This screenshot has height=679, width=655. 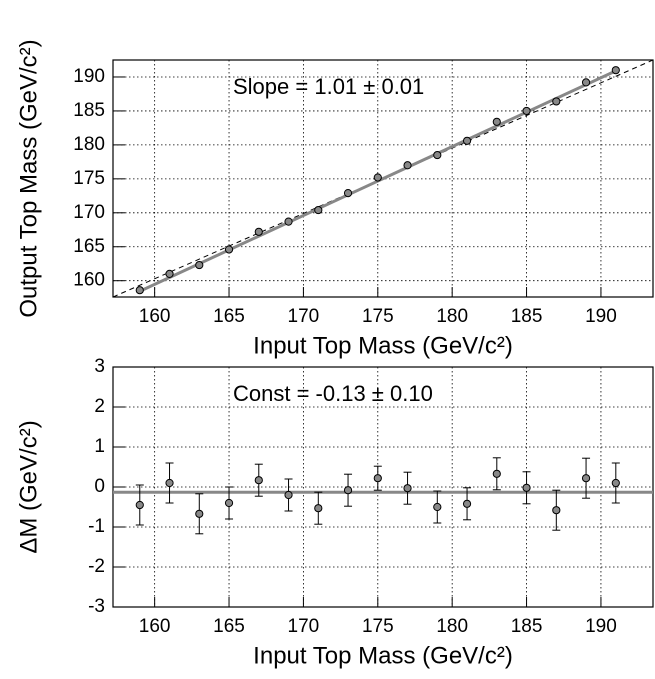 What do you see at coordinates (89, 246) in the screenshot?
I see `y-tick-label: 165` at bounding box center [89, 246].